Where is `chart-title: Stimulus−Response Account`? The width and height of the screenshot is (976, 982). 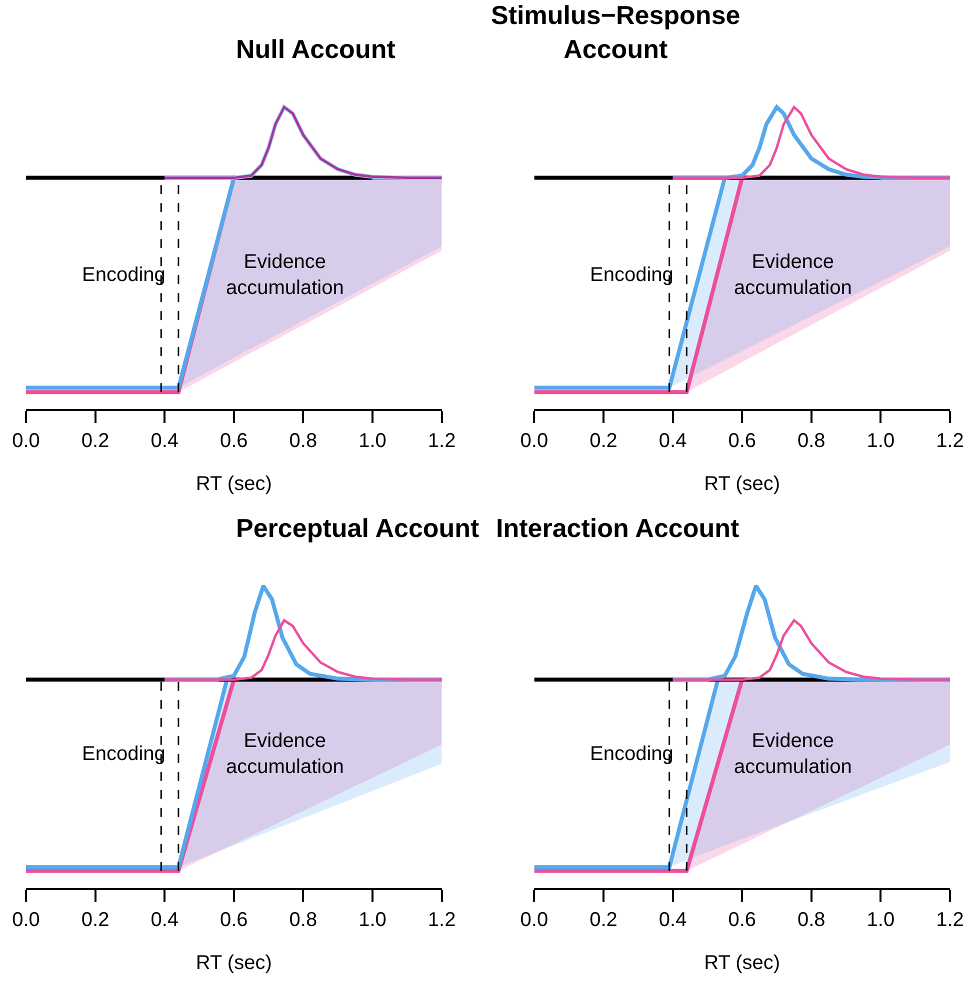
chart-title: Stimulus−Response Account is located at coordinates (615, 32).